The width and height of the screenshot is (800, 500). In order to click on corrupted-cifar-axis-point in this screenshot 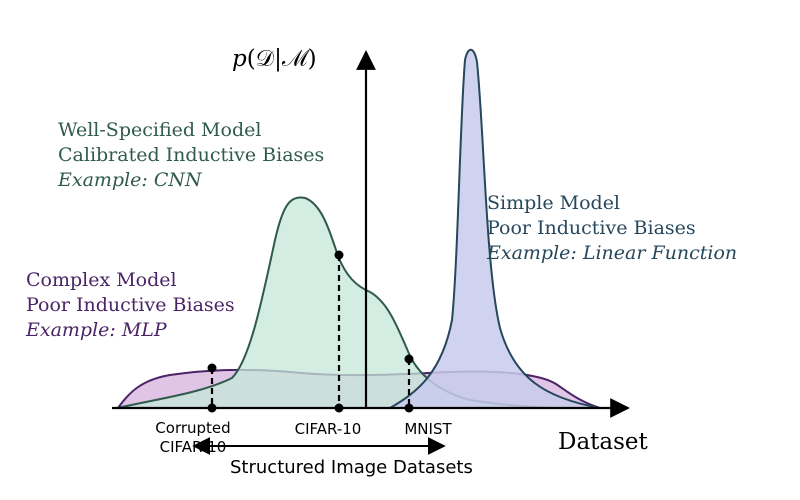, I will do `click(212, 408)`.